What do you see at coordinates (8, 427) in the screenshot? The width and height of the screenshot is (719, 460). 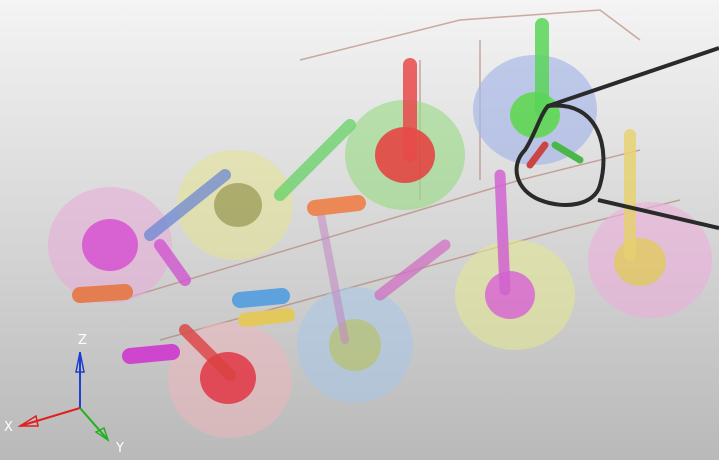 I see `x-axis-label: X` at bounding box center [8, 427].